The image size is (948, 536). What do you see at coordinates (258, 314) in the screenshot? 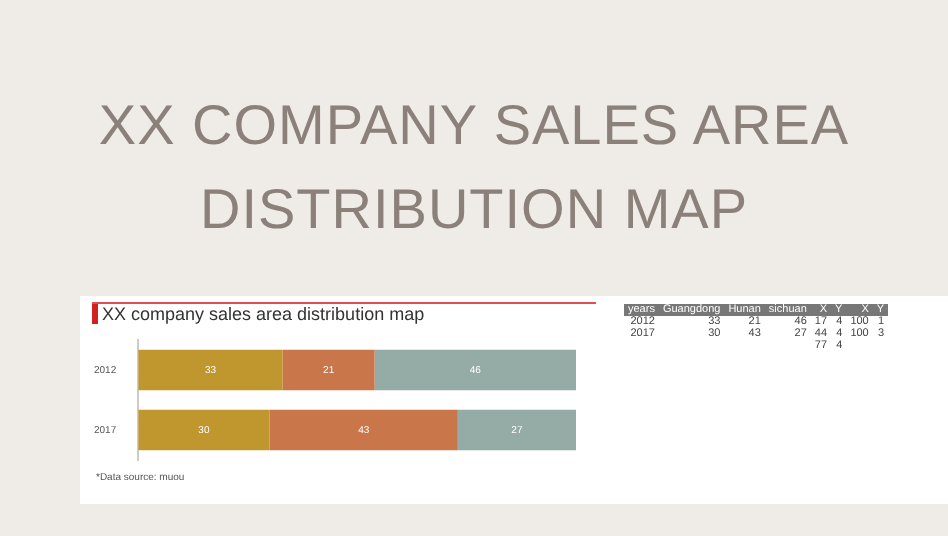
I see `chart-subtitle: XX company sales area distribution map` at bounding box center [258, 314].